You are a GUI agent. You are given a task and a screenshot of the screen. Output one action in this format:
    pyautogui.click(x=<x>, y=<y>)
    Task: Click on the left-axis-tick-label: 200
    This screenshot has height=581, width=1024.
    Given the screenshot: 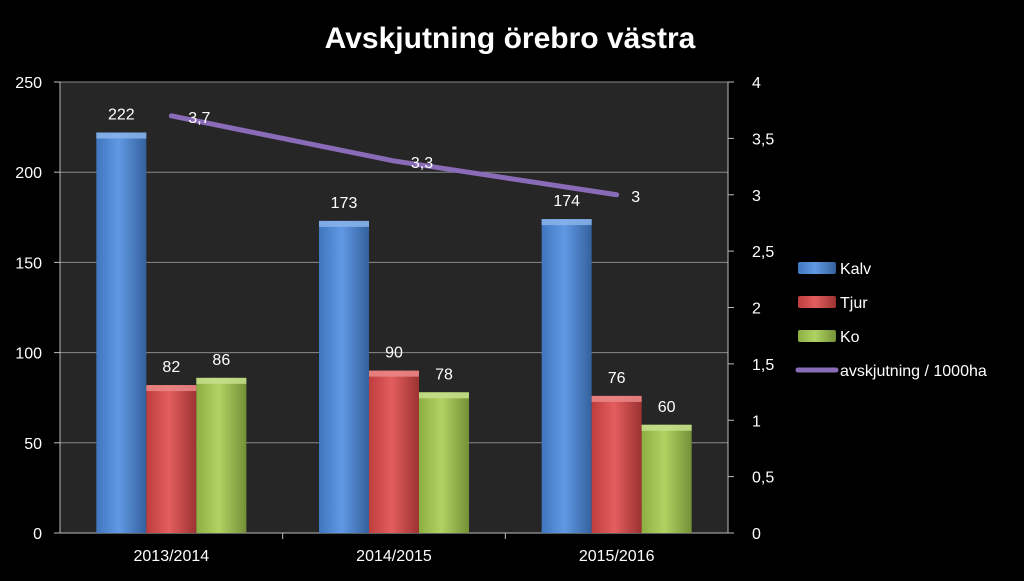 What is the action you would take?
    pyautogui.click(x=28, y=173)
    